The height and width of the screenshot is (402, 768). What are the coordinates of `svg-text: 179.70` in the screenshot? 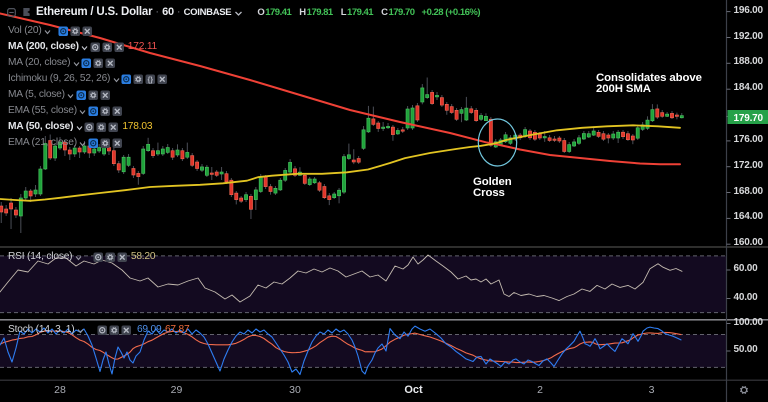 It's located at (749, 118).